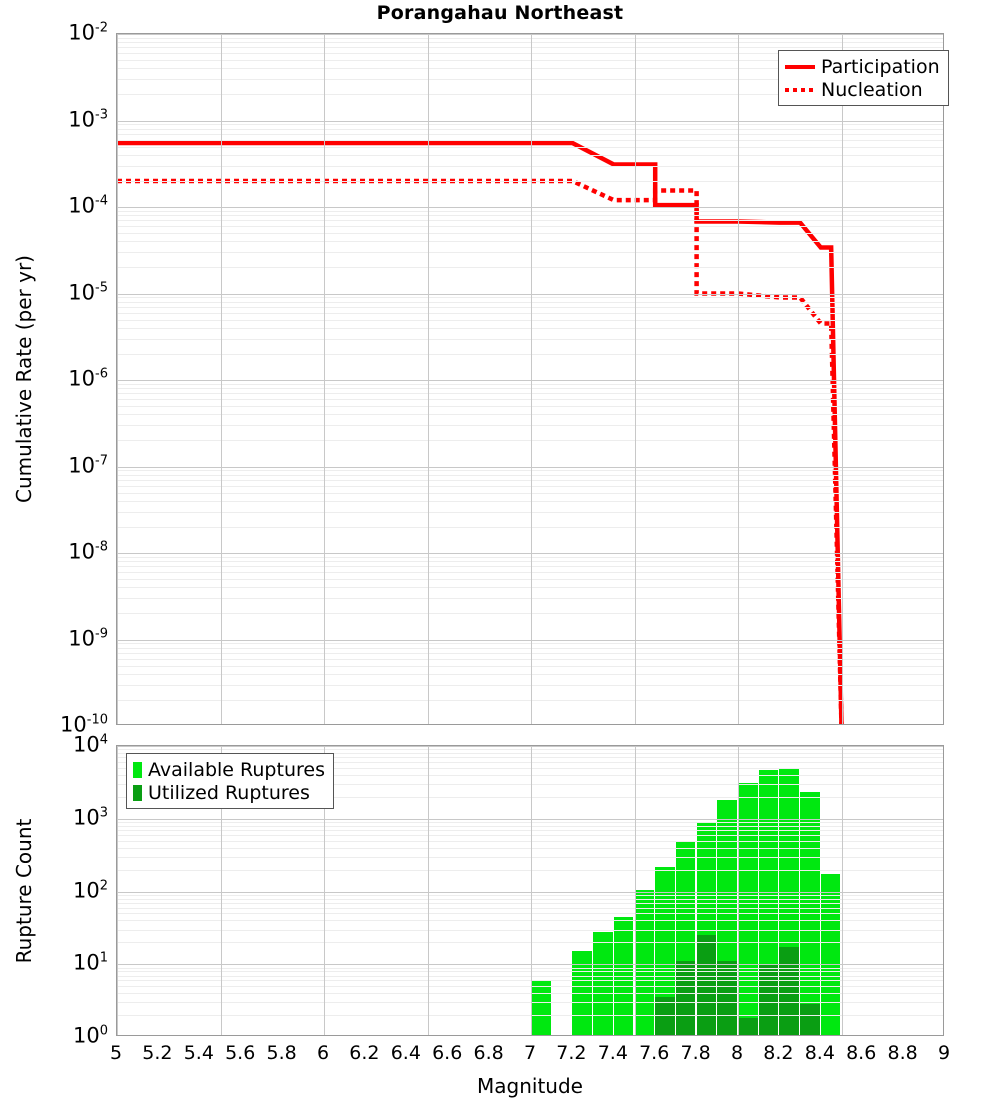  Describe the element at coordinates (944, 1053) in the screenshot. I see `x-tick-label: 9` at that location.